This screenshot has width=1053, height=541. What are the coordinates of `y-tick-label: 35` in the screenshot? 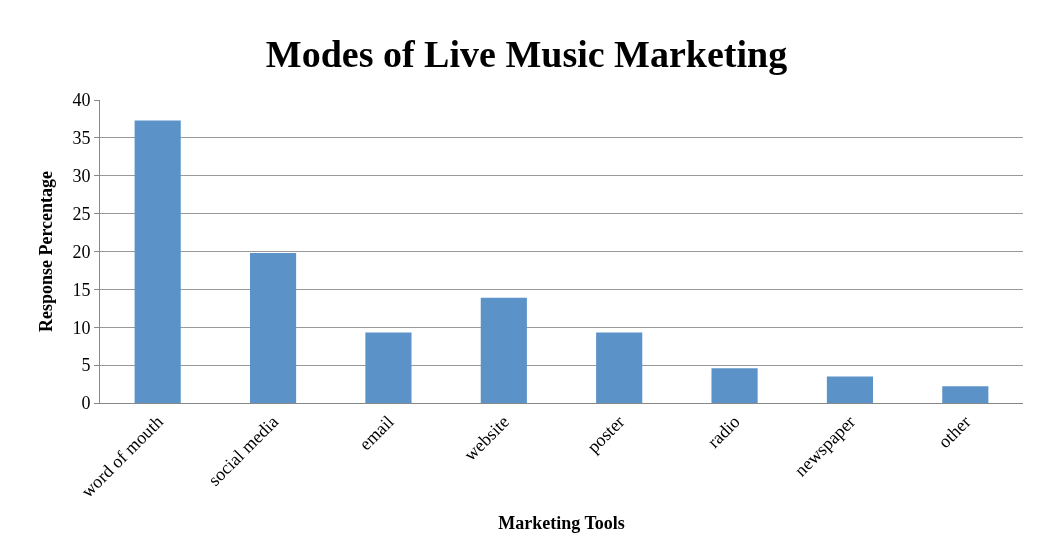 It's located at (81, 138).